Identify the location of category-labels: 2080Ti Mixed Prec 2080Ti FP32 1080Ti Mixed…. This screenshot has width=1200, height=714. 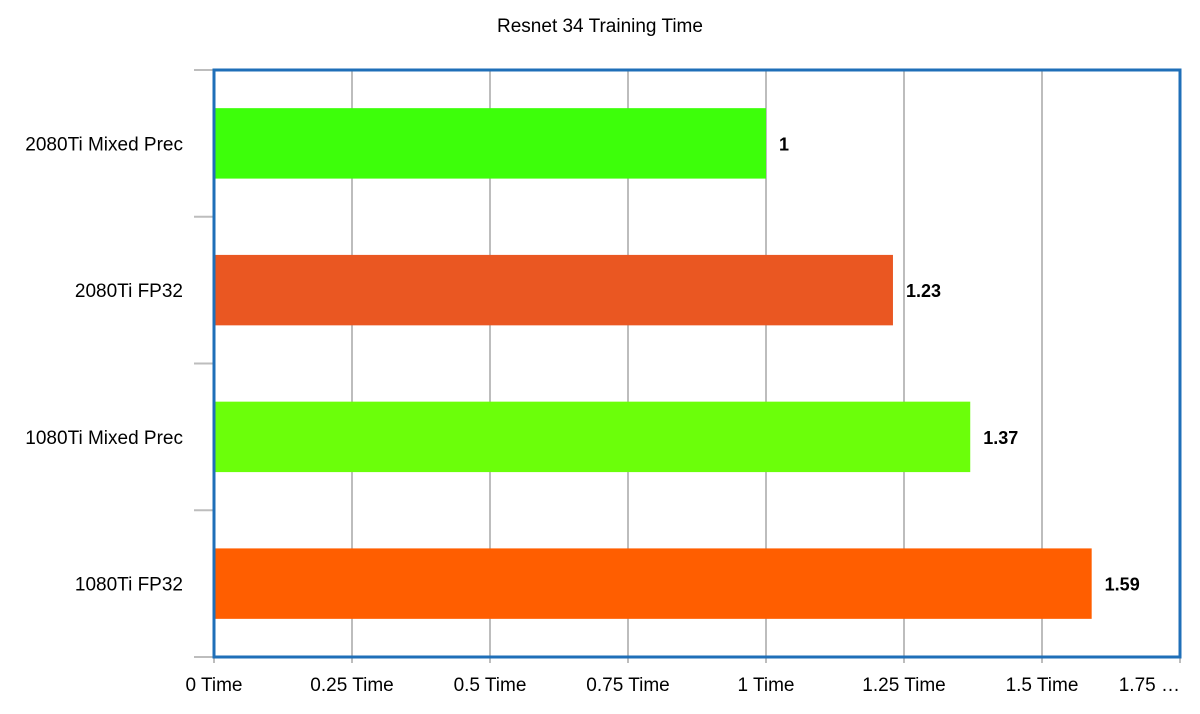
(104, 364).